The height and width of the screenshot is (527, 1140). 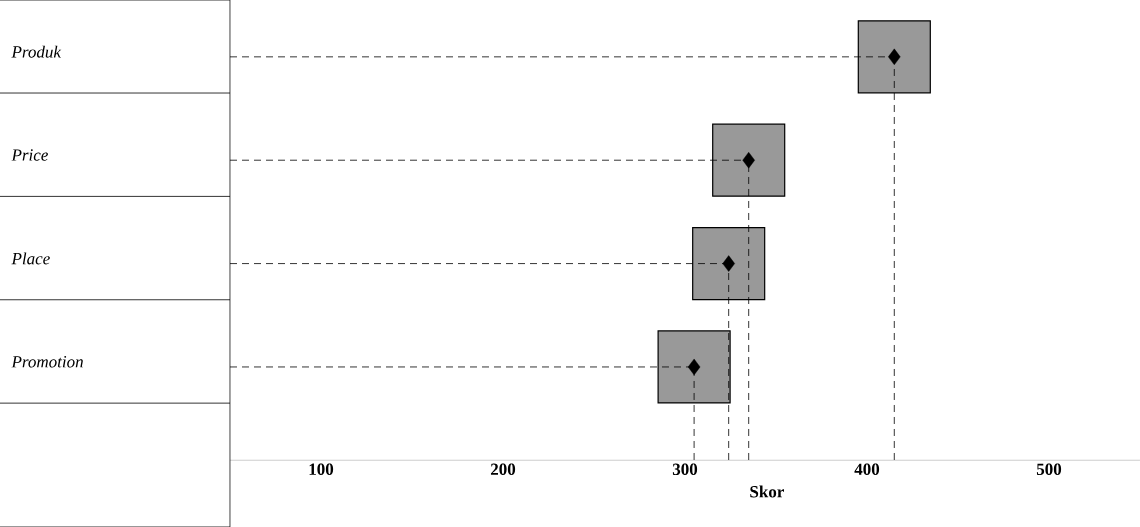 I want to click on x-tick-label: 300, so click(x=685, y=469).